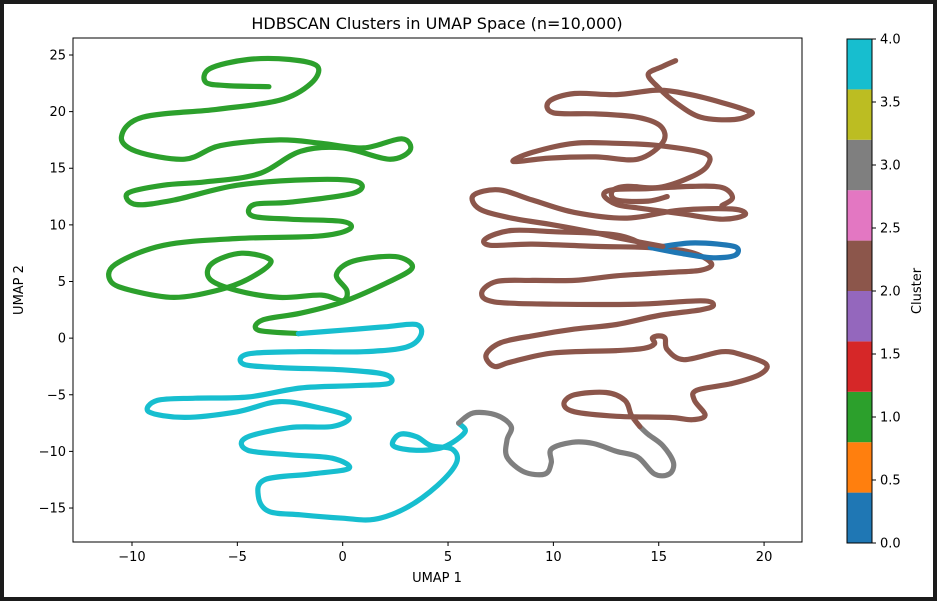 This screenshot has width=937, height=601. I want to click on colorbar-tick-label: 2.5, so click(890, 229).